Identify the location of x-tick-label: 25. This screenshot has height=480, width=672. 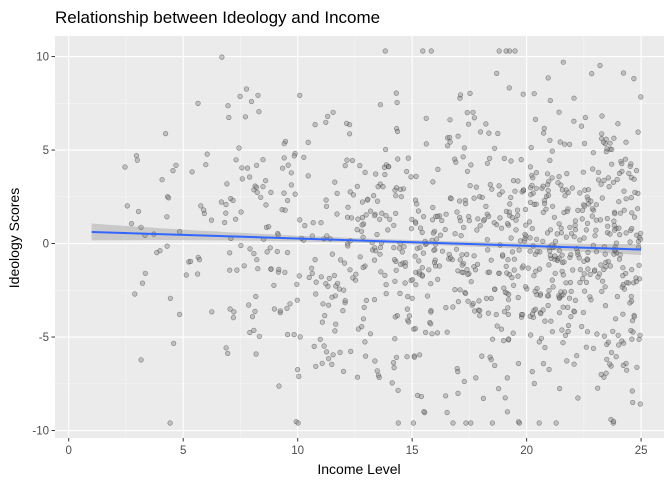
(641, 451).